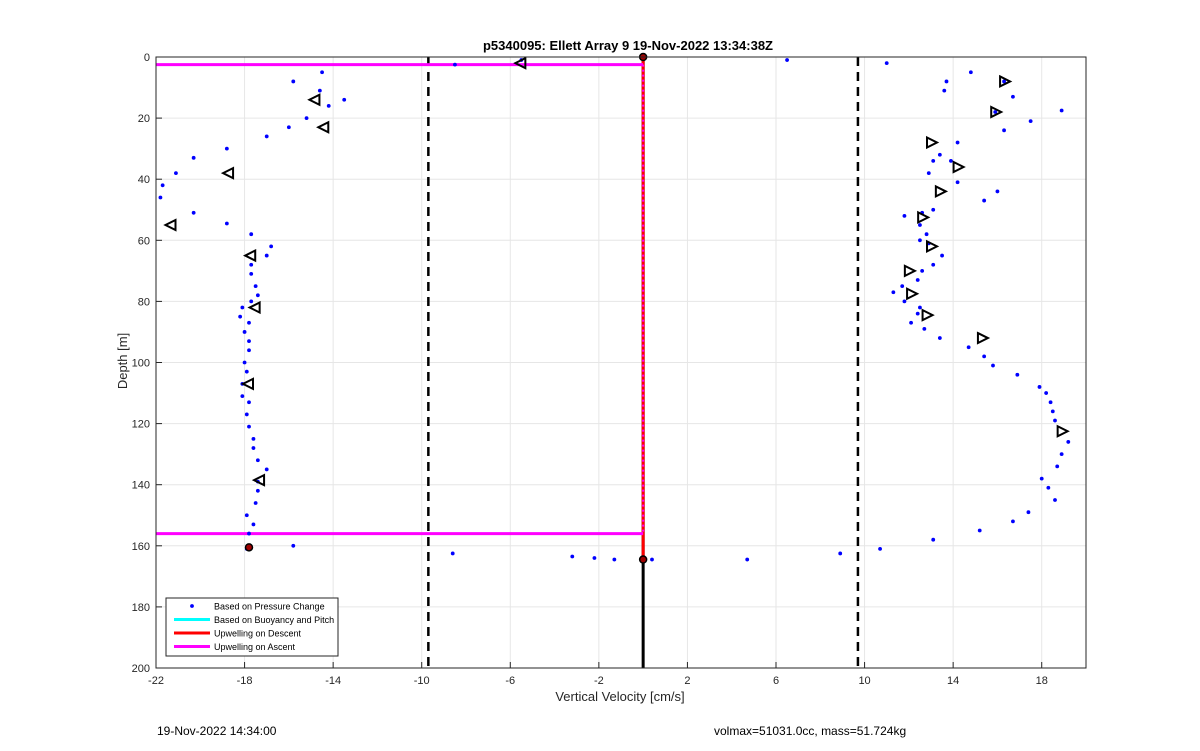  What do you see at coordinates (953, 681) in the screenshot?
I see `x-tick-label: 14` at bounding box center [953, 681].